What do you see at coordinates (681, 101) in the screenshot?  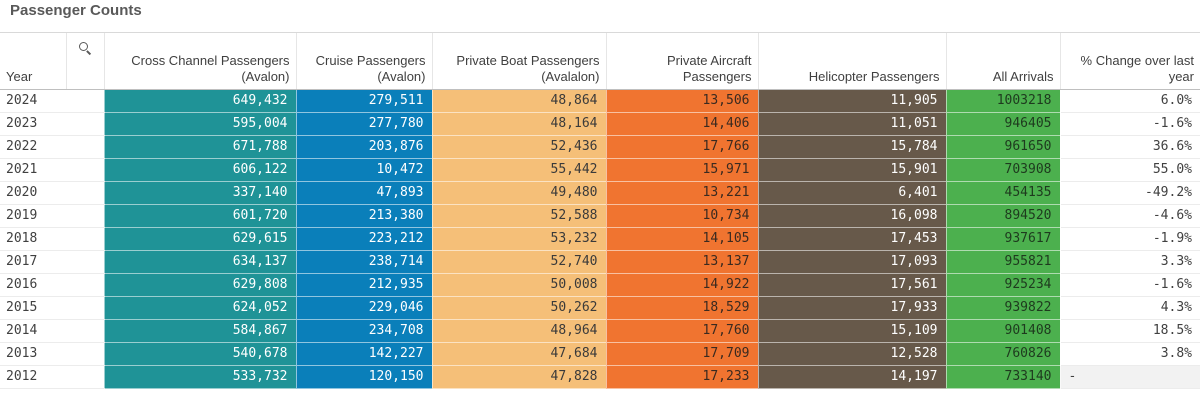 I see `cell-aircraft: 13,506` at bounding box center [681, 101].